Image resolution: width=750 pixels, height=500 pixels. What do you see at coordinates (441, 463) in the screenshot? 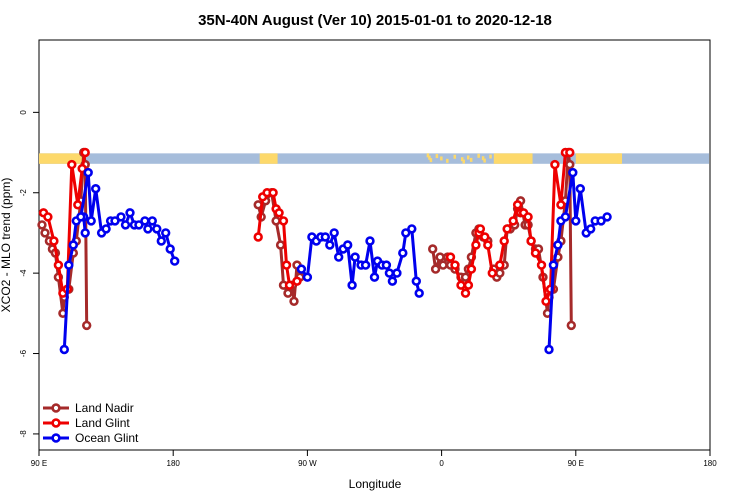
I see `x-tick-label-3: 0` at bounding box center [441, 463].